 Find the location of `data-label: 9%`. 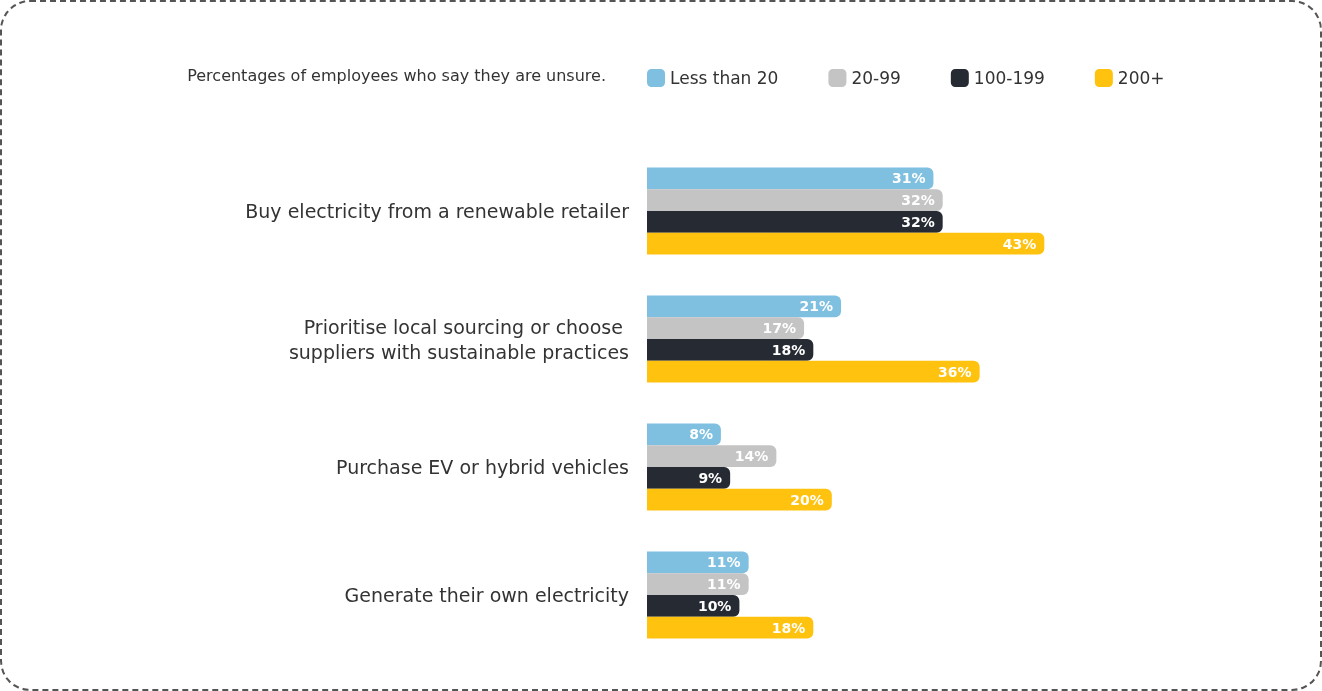

data-label: 9% is located at coordinates (710, 477).